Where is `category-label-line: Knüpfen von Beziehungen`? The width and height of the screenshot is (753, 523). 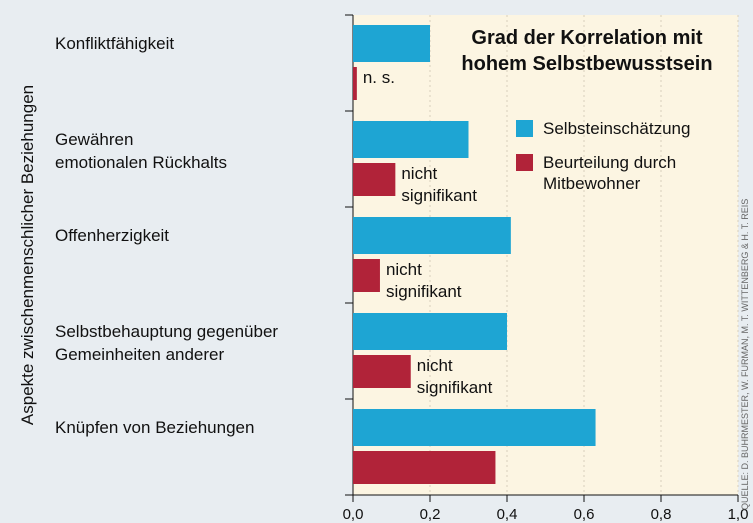 category-label-line: Knüpfen von Beziehungen is located at coordinates (154, 427).